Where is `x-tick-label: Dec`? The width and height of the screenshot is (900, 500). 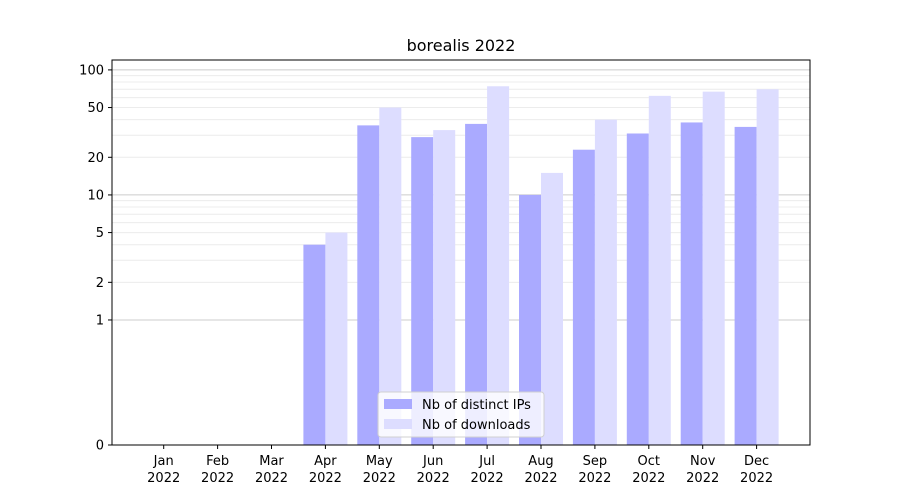 x-tick-label: Dec is located at coordinates (756, 461).